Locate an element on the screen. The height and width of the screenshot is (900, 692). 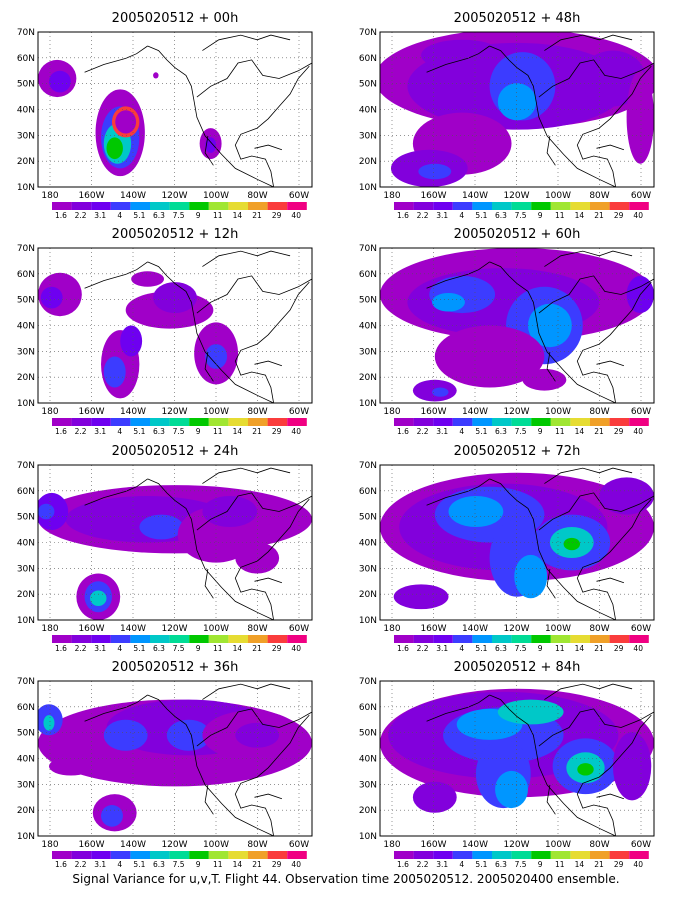
latitude-label: 40N is located at coordinates (368, 760).